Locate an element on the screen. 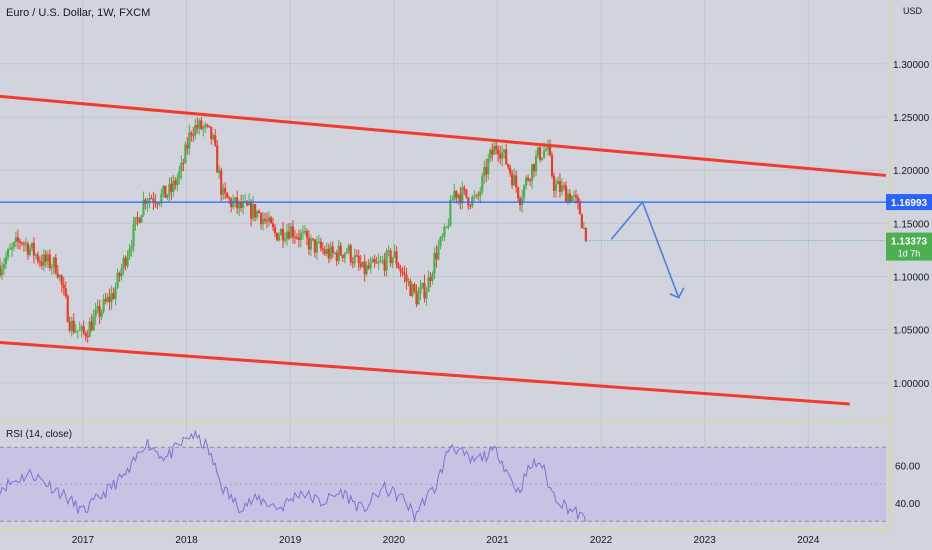 The width and height of the screenshot is (932, 550). time-tick-label: 2021 is located at coordinates (497, 540).